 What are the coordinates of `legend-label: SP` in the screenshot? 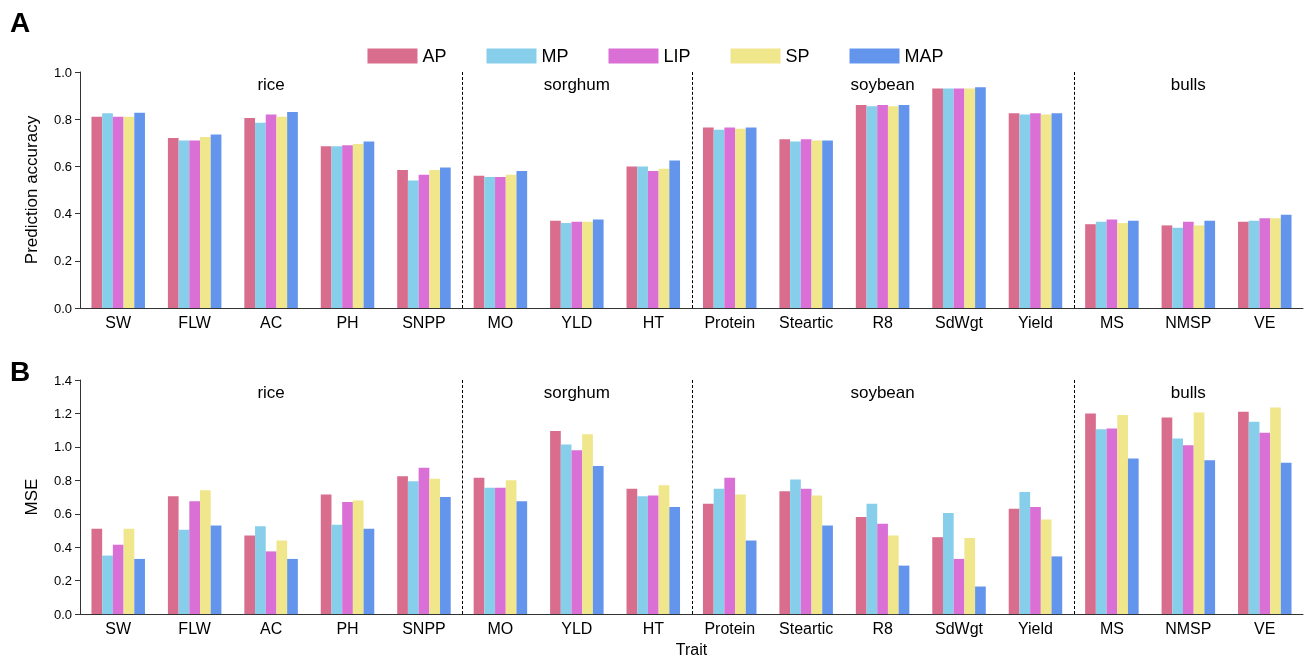 It's located at (797, 56).